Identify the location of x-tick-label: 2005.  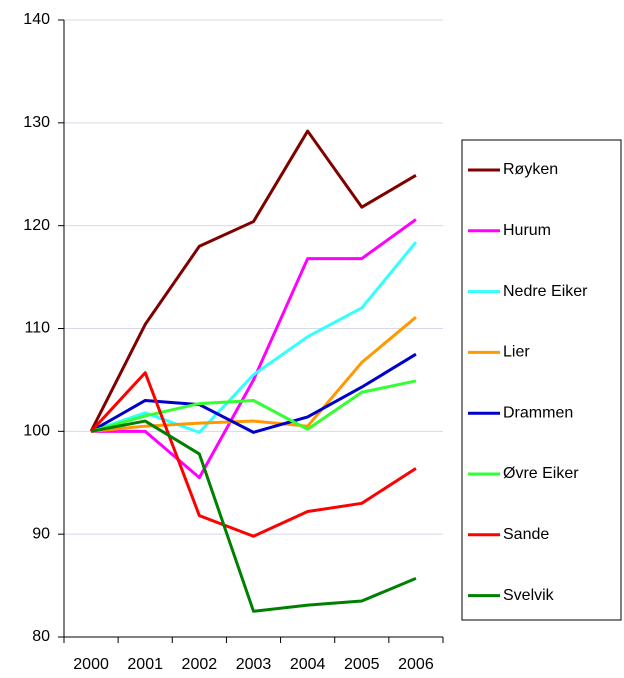
(362, 664).